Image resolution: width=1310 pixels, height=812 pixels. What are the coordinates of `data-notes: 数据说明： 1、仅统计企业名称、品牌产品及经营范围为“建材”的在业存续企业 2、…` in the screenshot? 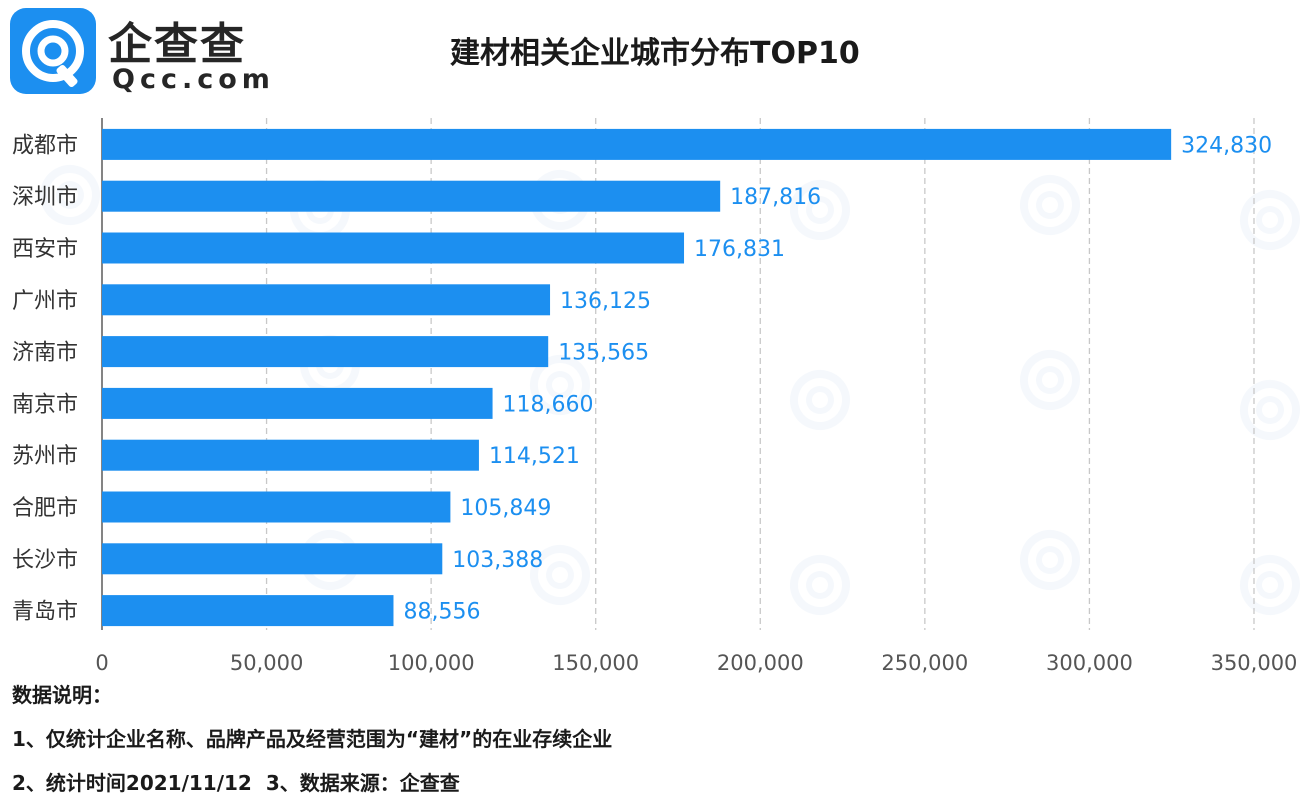 It's located at (312, 746).